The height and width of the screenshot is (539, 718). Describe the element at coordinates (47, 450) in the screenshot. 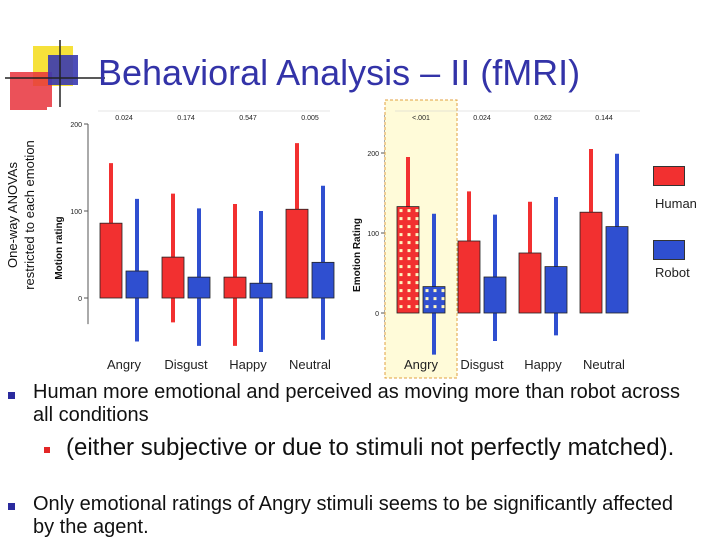

I see `sub-bullet-marker` at that location.